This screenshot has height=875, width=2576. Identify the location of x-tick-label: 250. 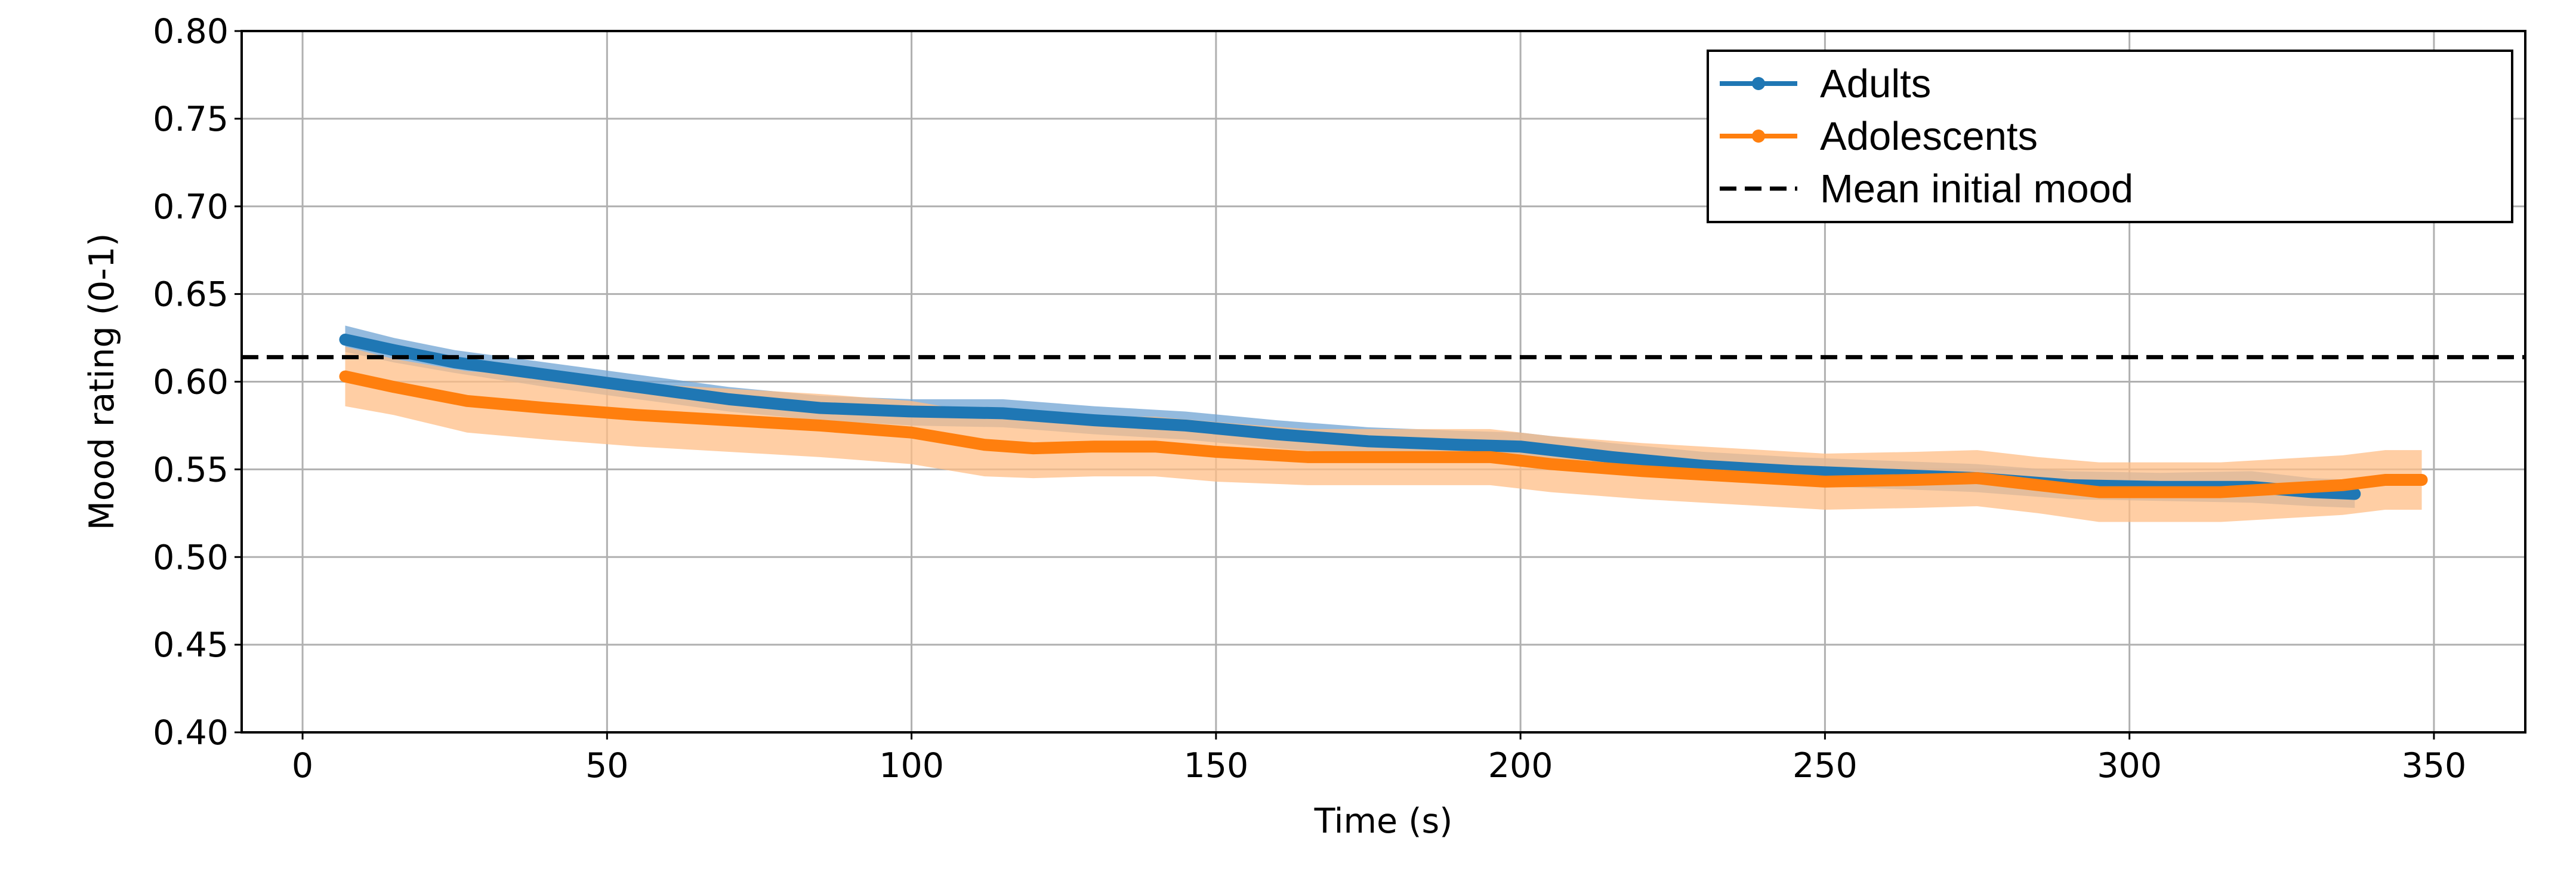
(1825, 765).